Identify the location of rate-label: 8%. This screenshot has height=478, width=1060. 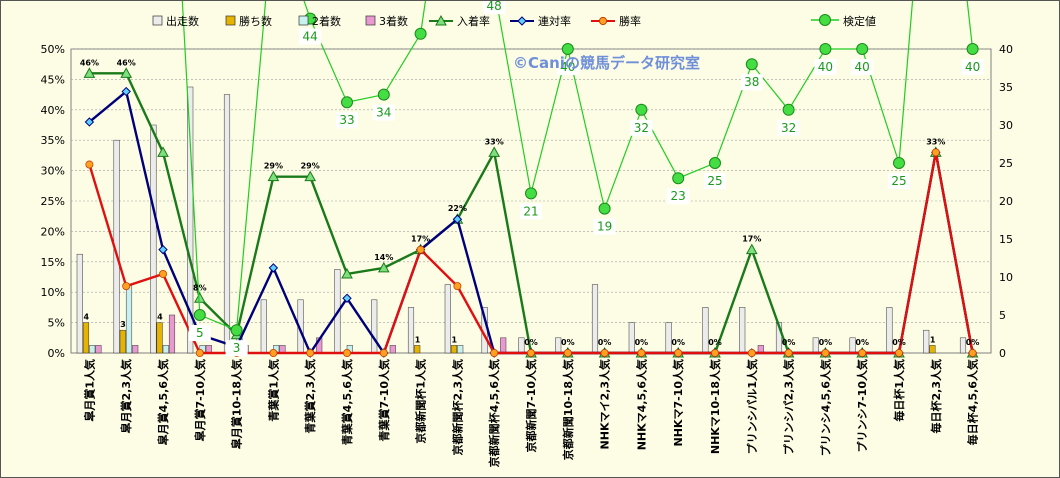
(200, 287).